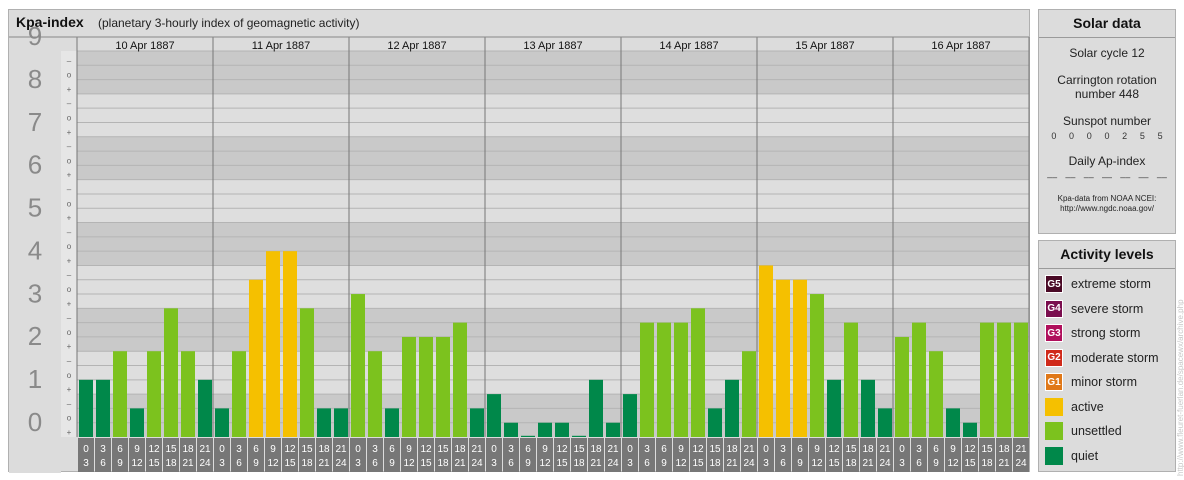 The width and height of the screenshot is (1184, 480). Describe the element at coordinates (426, 463) in the screenshot. I see `hour-end-label: 15` at that location.